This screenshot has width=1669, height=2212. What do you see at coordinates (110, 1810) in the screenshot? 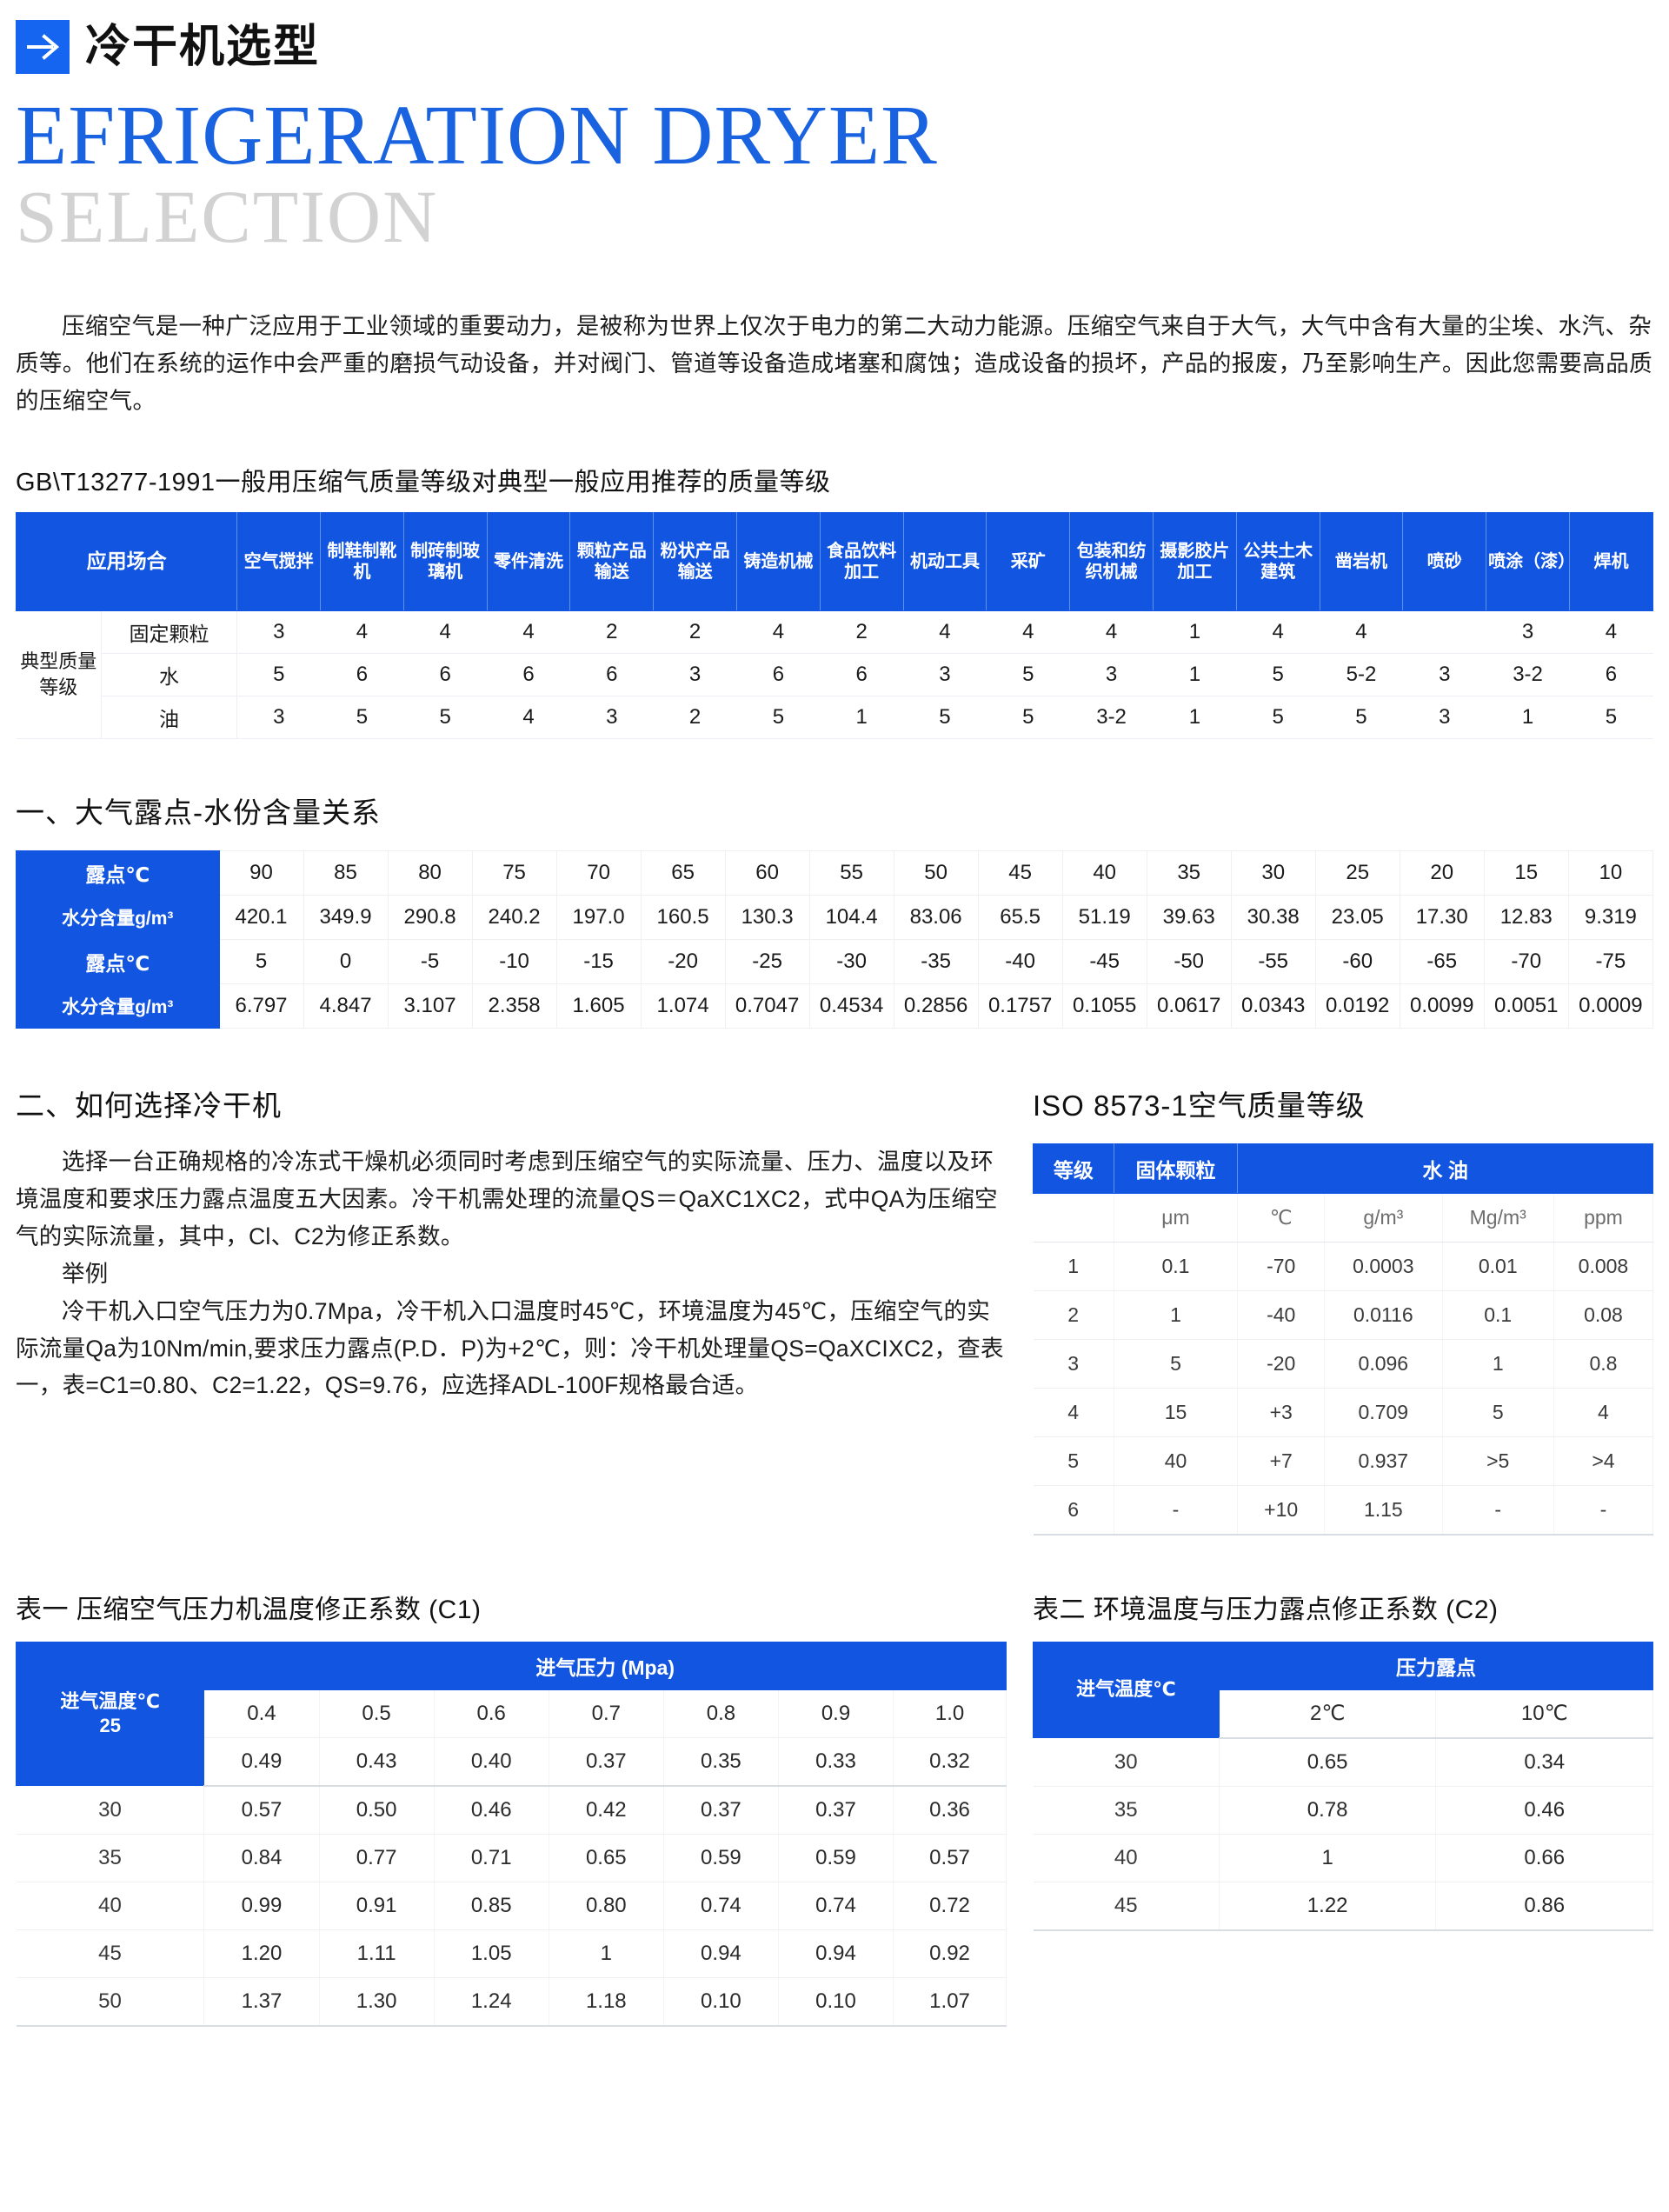
I see `c1-row-temp-0: 30` at bounding box center [110, 1810].